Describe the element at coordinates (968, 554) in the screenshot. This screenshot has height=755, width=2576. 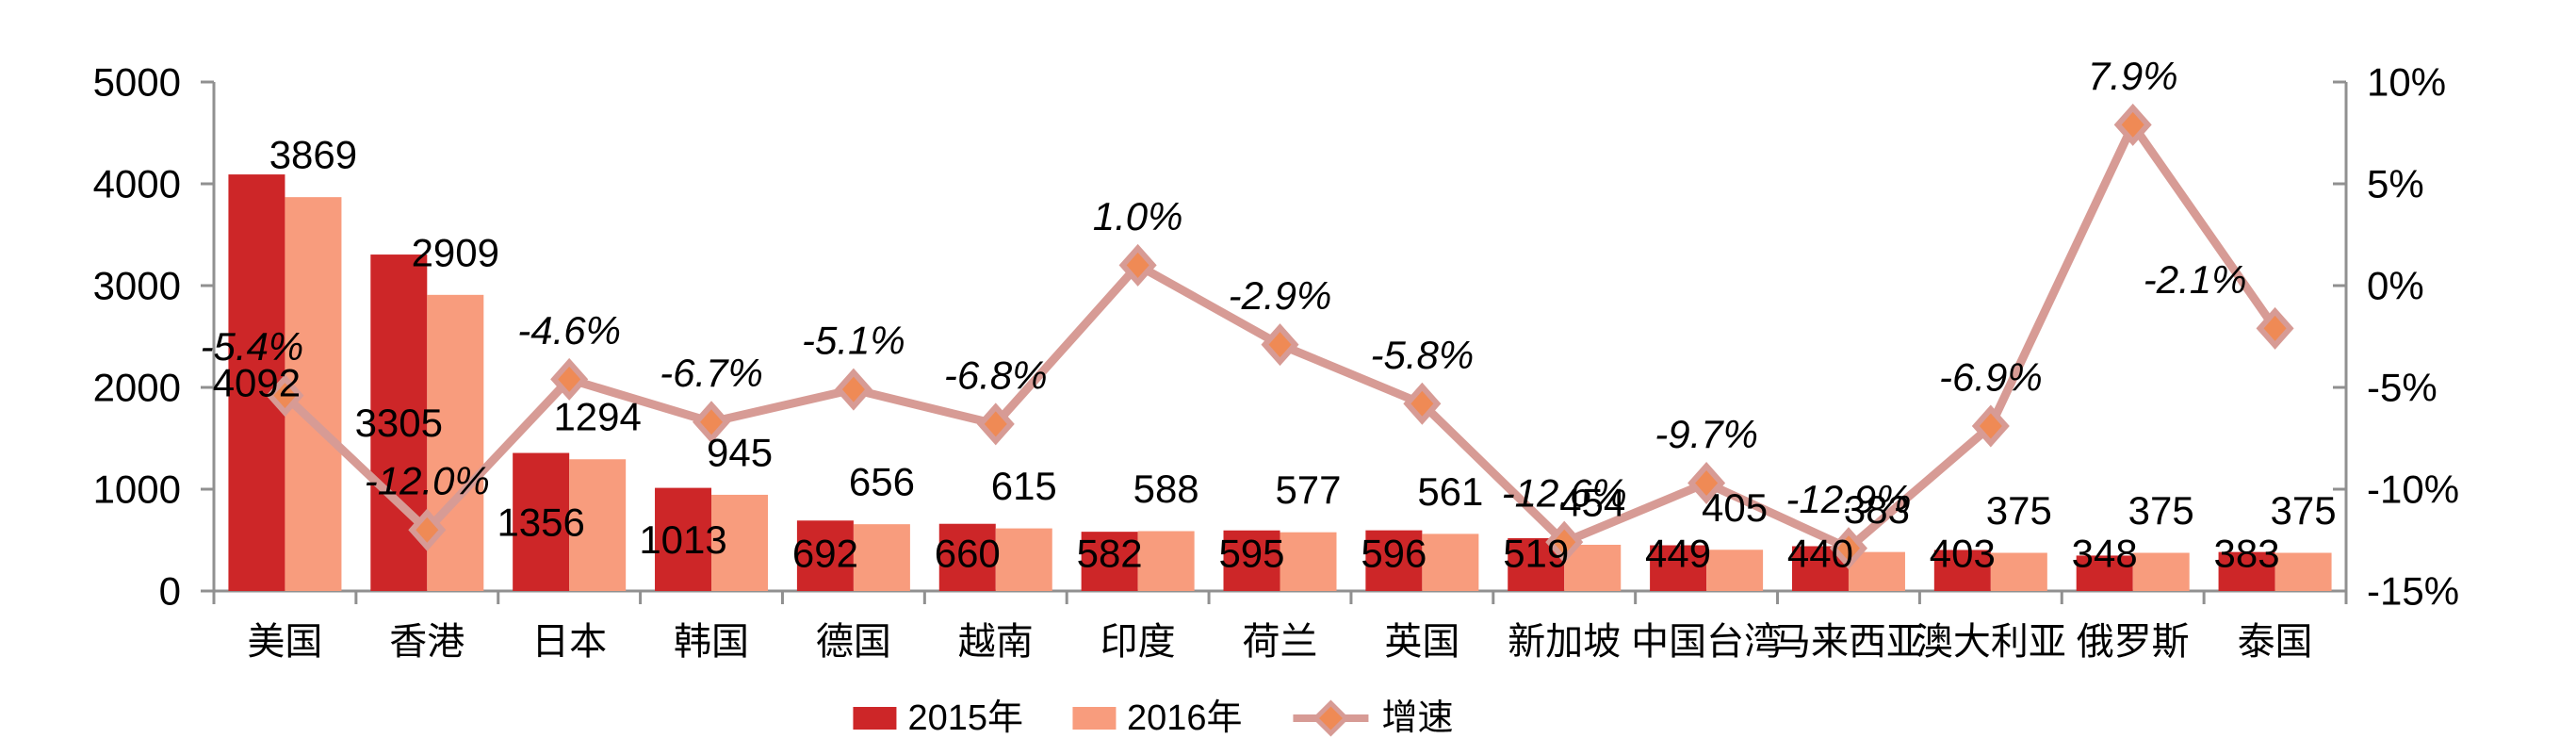
I see `value-label-2015: 660` at that location.